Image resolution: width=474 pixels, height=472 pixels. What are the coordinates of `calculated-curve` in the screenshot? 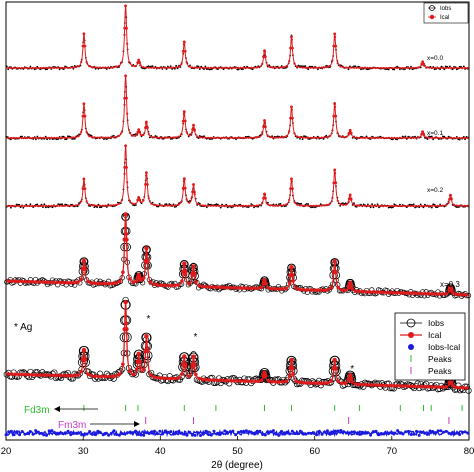 It's located at (237, 176).